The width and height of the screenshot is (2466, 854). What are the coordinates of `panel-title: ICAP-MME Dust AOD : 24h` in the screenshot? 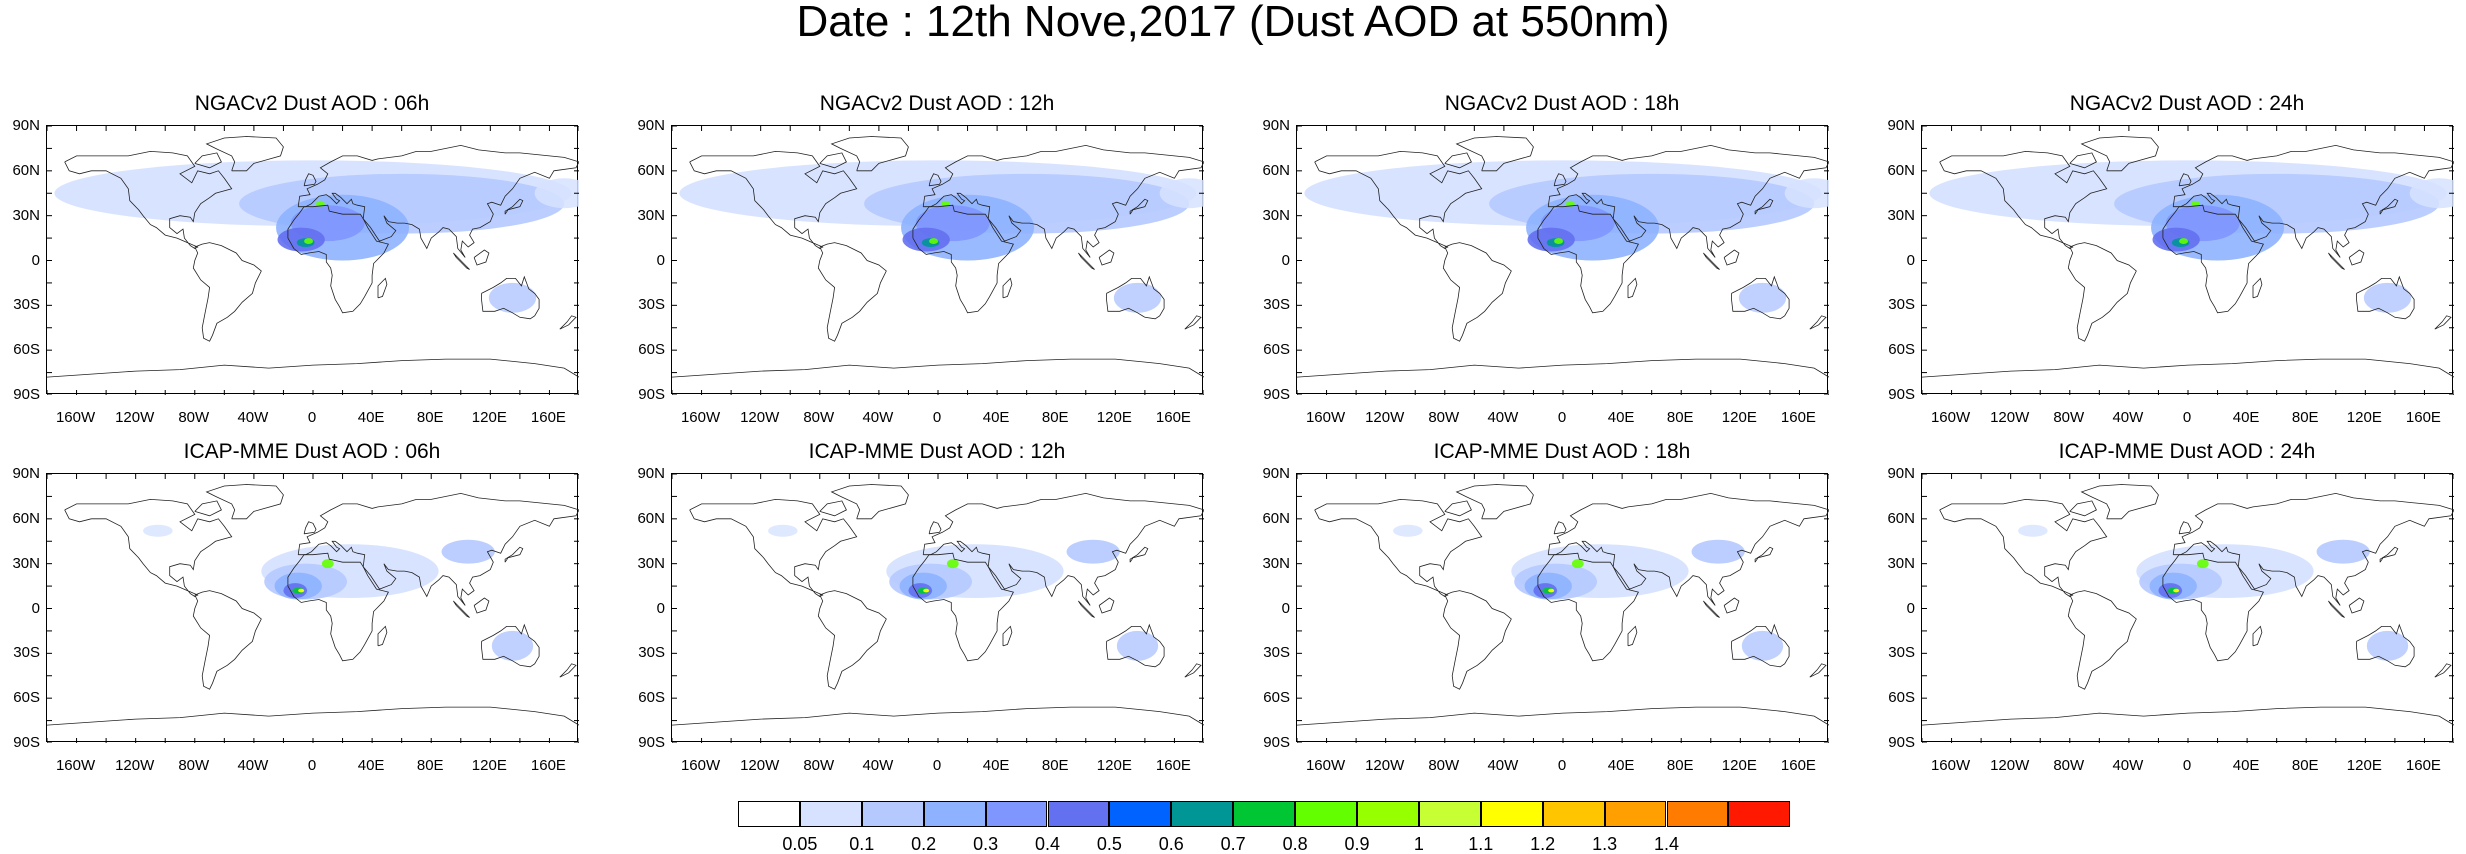 It's located at (2187, 451).